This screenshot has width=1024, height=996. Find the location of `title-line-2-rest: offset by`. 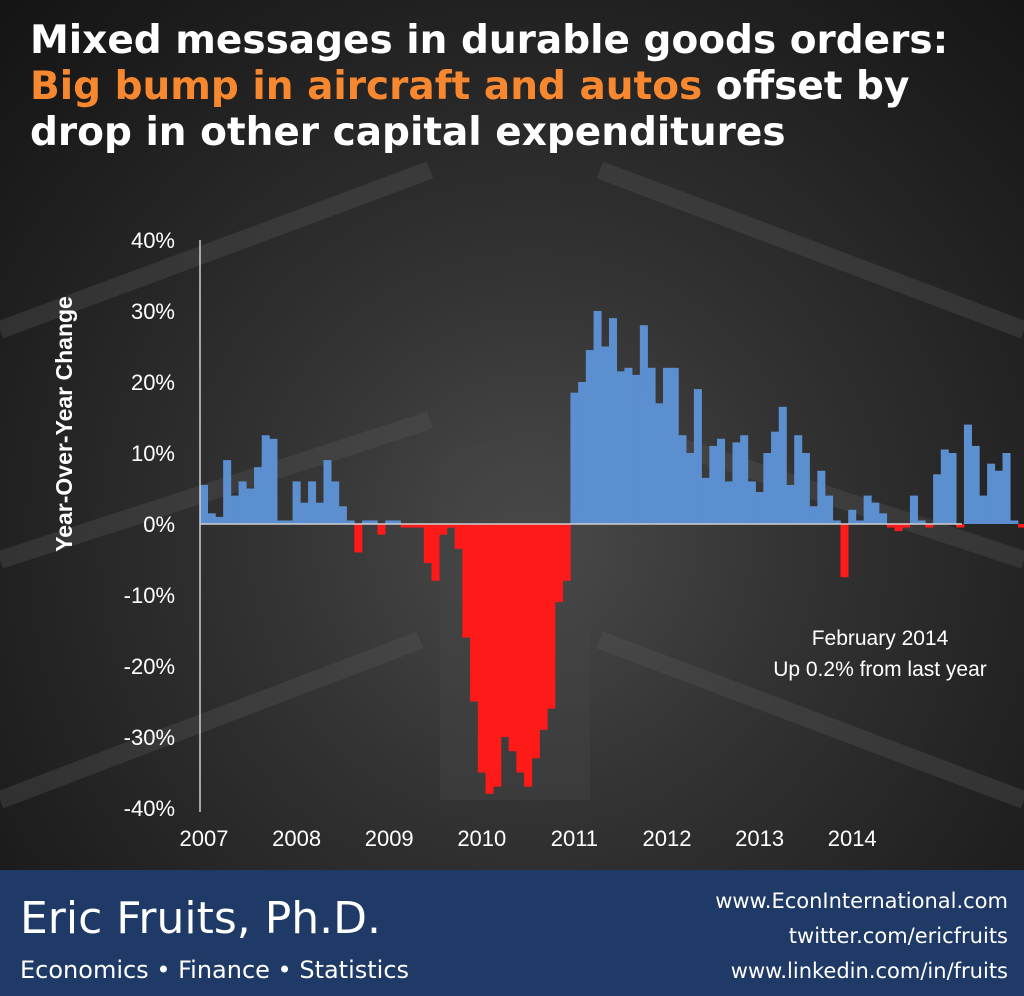

title-line-2-rest: offset by is located at coordinates (806, 86).